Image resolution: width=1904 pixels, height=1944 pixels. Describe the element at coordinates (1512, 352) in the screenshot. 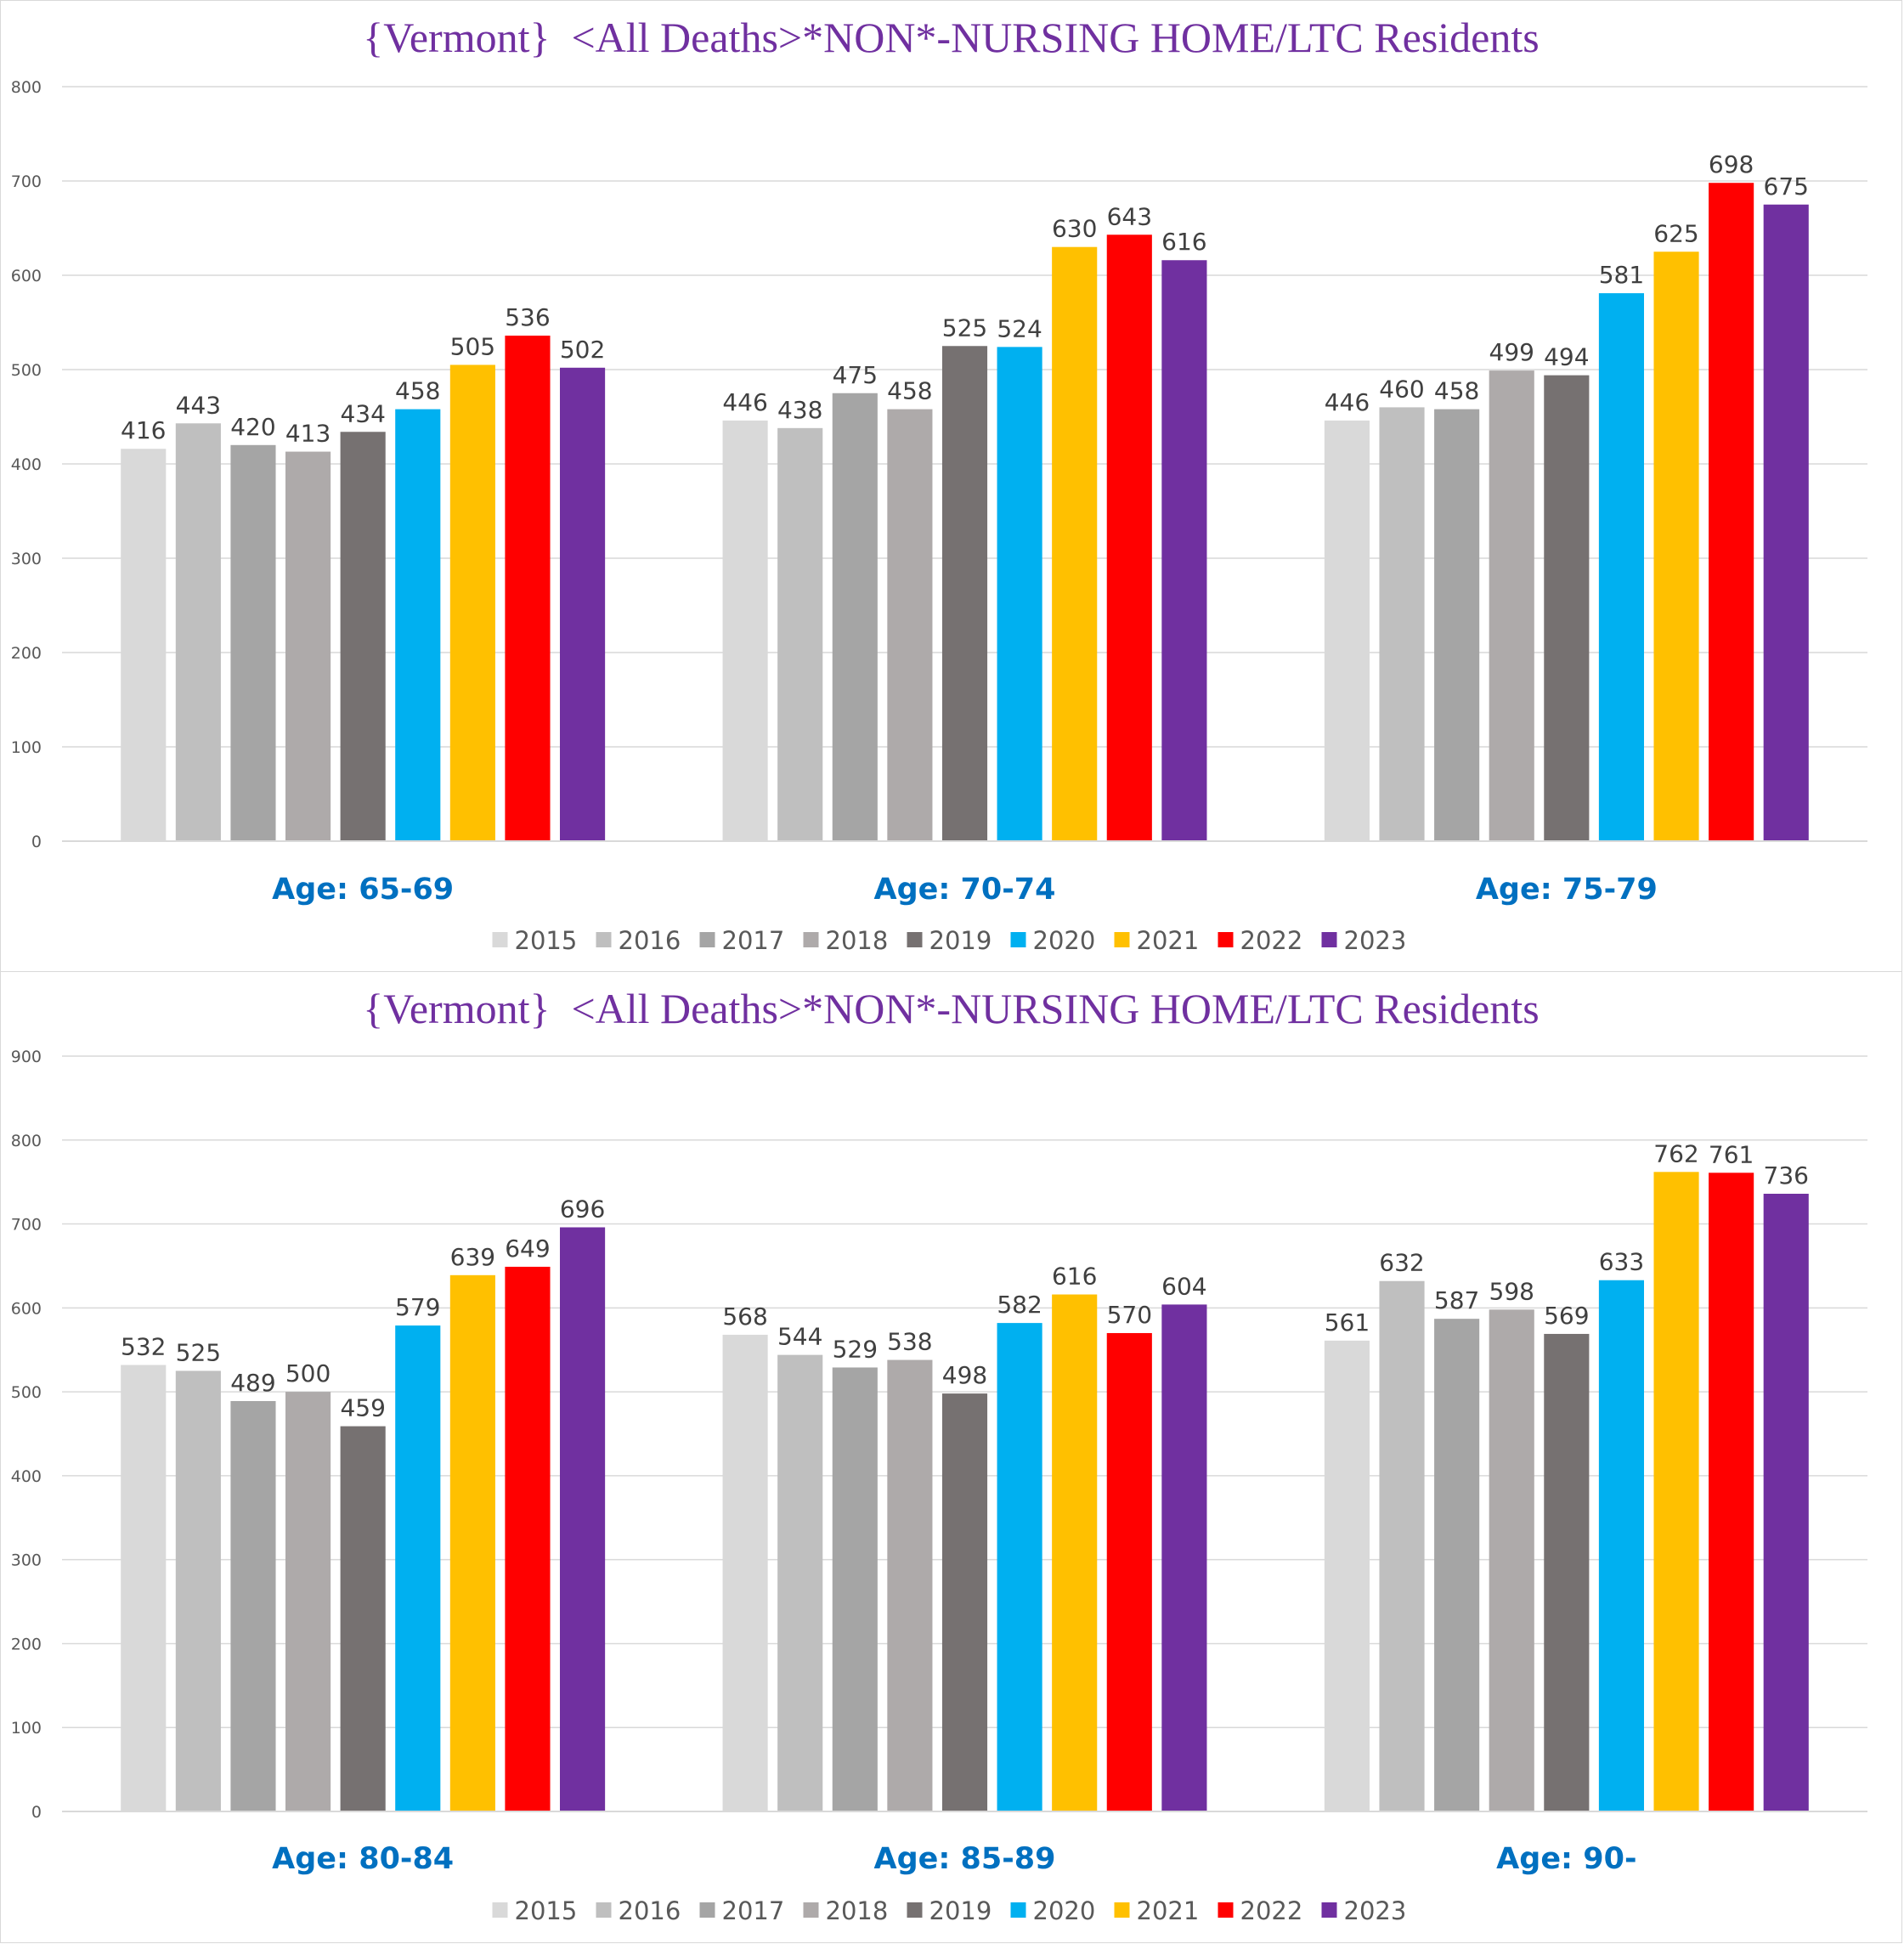

I see `data-label: 499` at that location.